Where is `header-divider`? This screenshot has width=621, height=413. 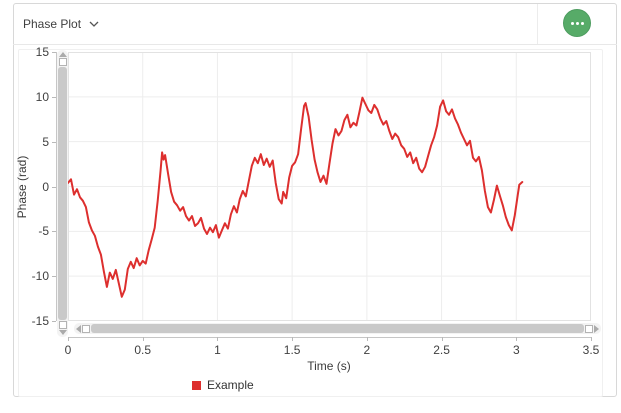 header-divider is located at coordinates (537, 24).